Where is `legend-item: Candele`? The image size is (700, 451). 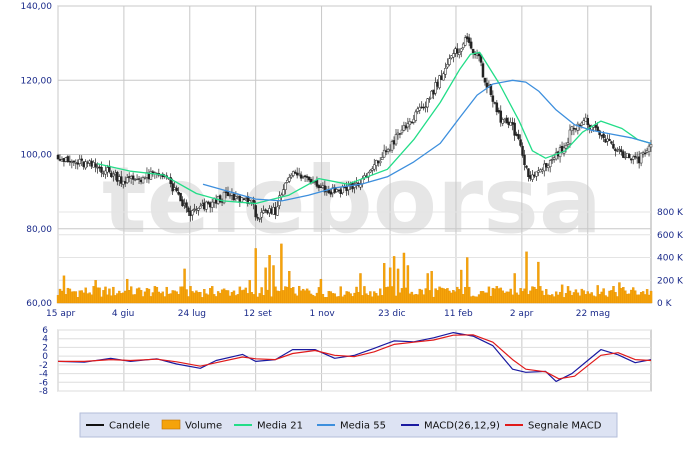
legend-item: Candele is located at coordinates (118, 426).